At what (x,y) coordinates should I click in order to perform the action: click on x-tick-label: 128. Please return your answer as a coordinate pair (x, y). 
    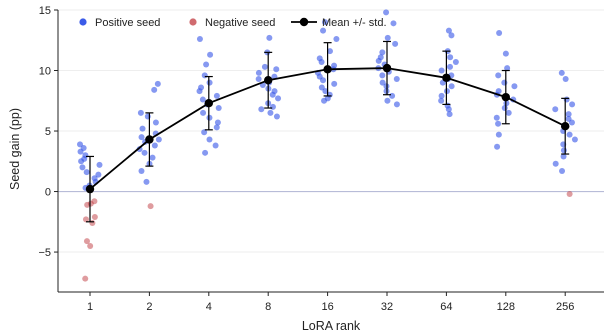
    Looking at the image, I should click on (506, 307).